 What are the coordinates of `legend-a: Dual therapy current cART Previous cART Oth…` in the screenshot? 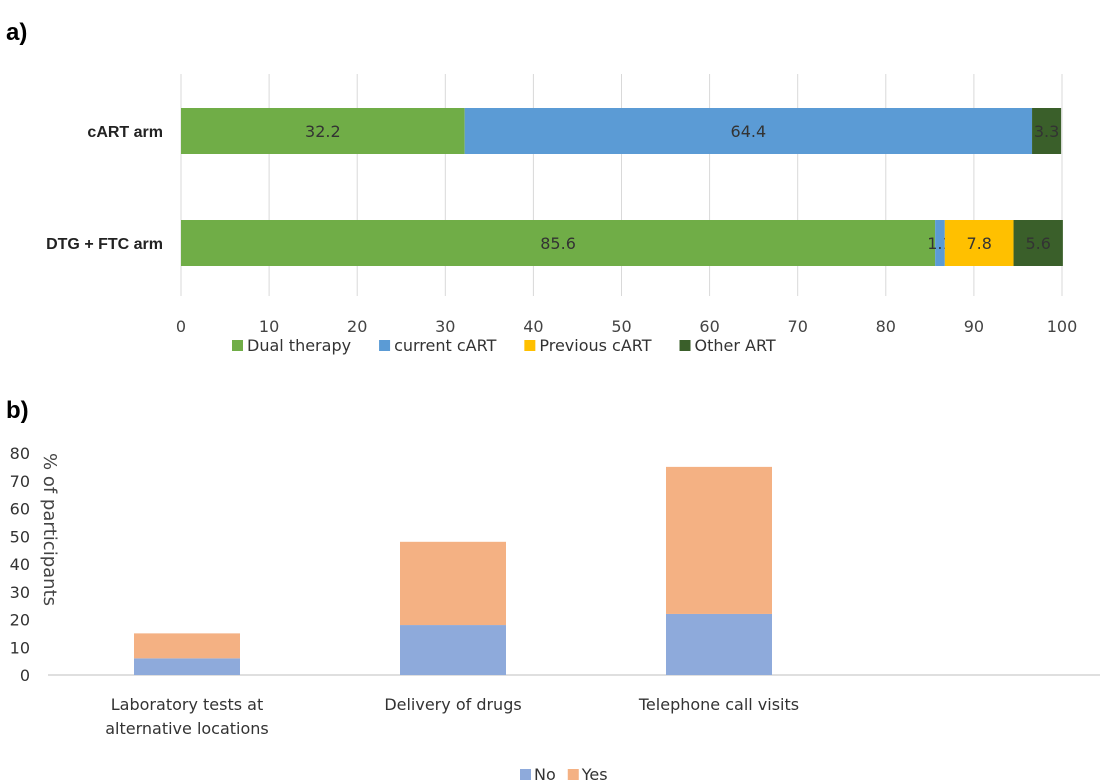 It's located at (504, 345).